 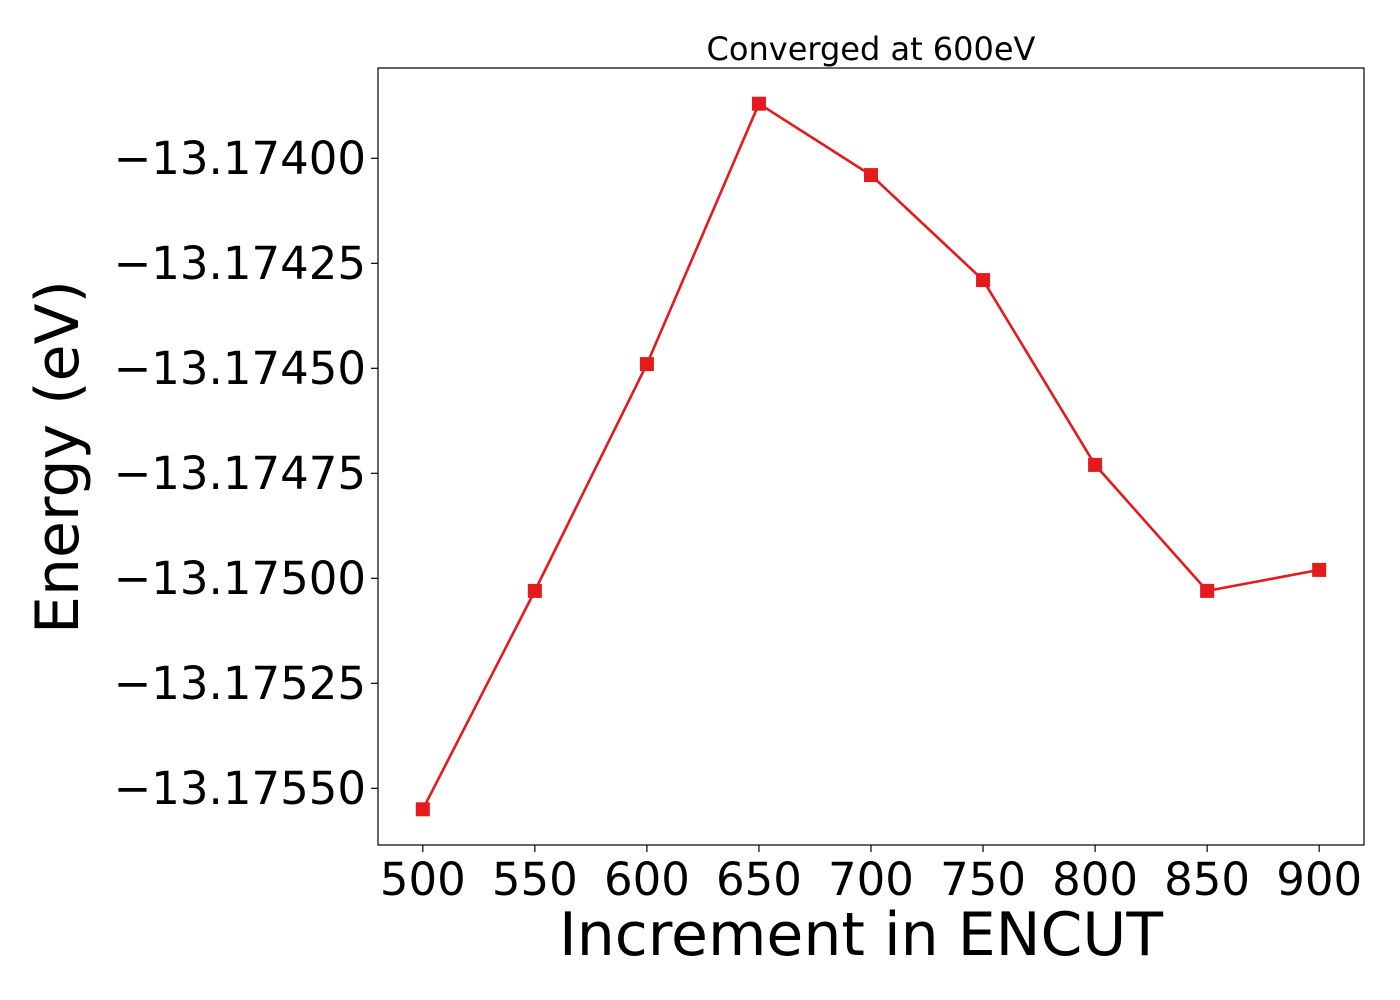 I want to click on y-tick-label: −13.17450, so click(x=240, y=368).